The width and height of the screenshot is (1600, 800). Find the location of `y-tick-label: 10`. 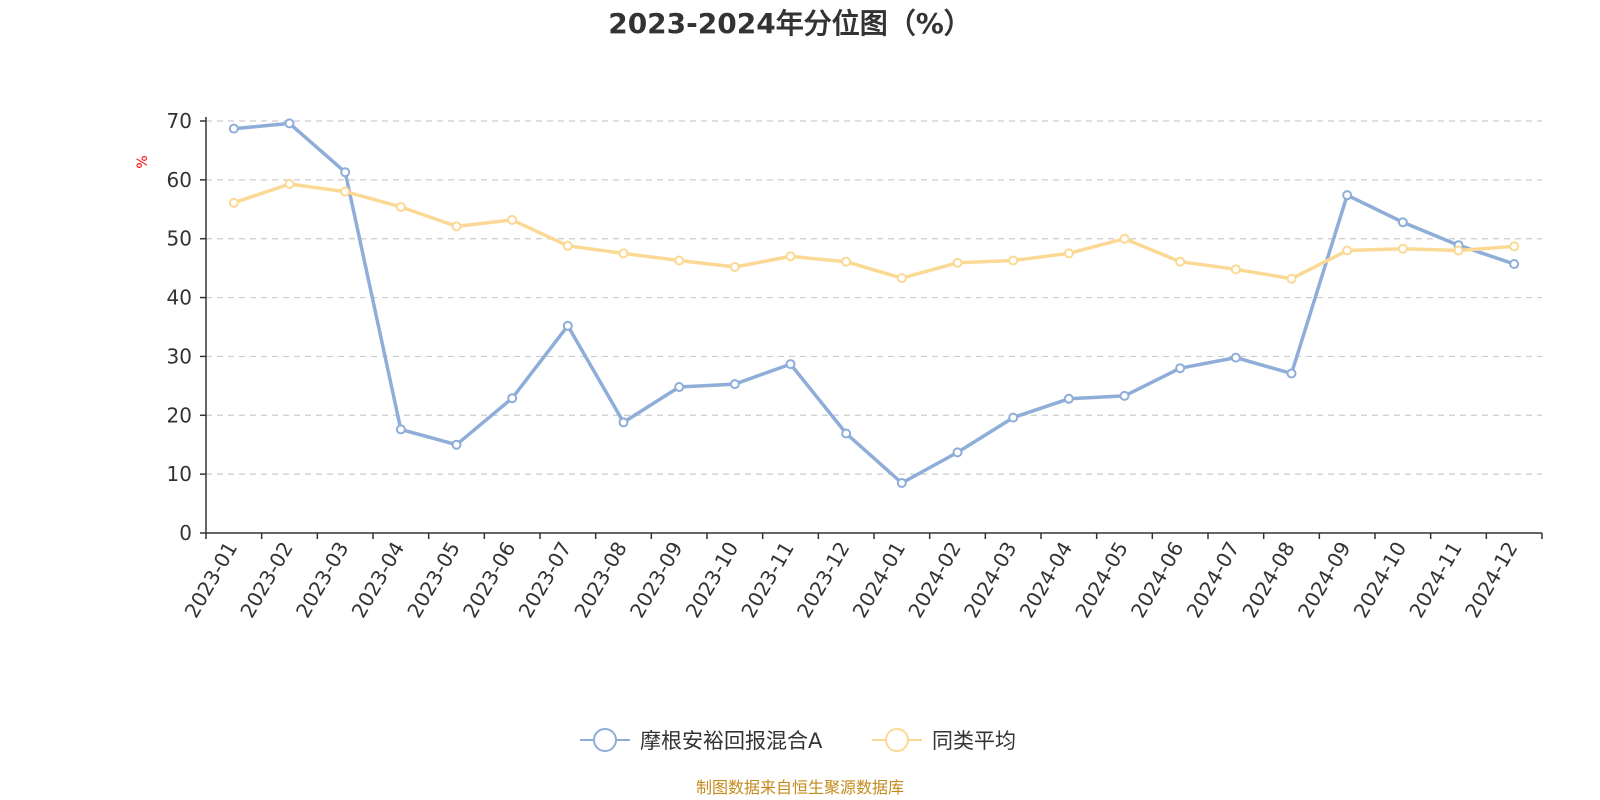

y-tick-label: 10 is located at coordinates (179, 474).